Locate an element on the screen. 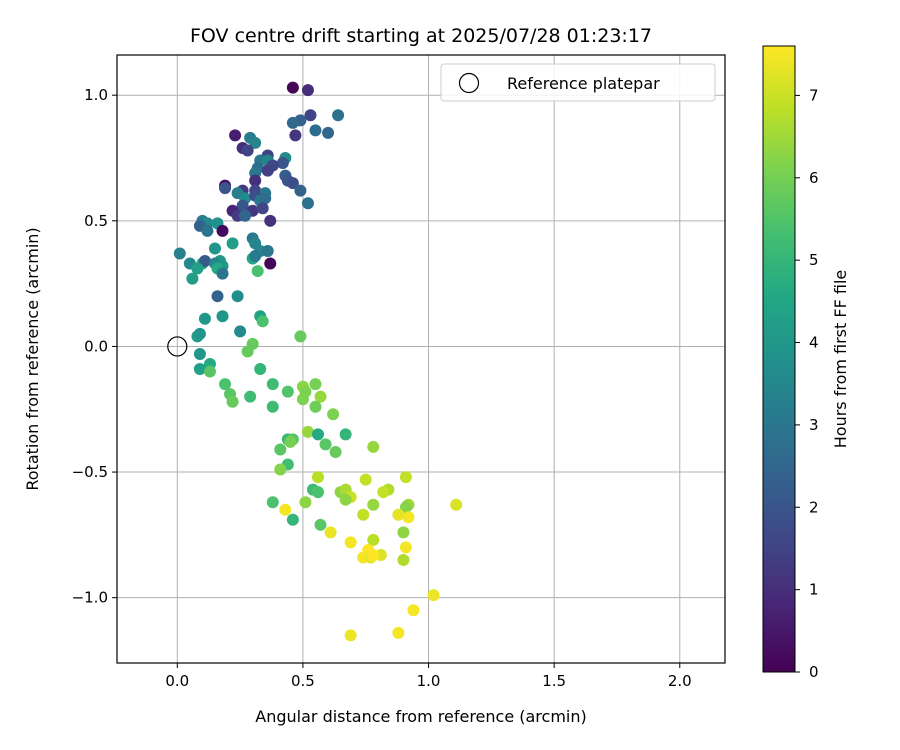  legend-entry-label: Reference platepar is located at coordinates (583, 83).